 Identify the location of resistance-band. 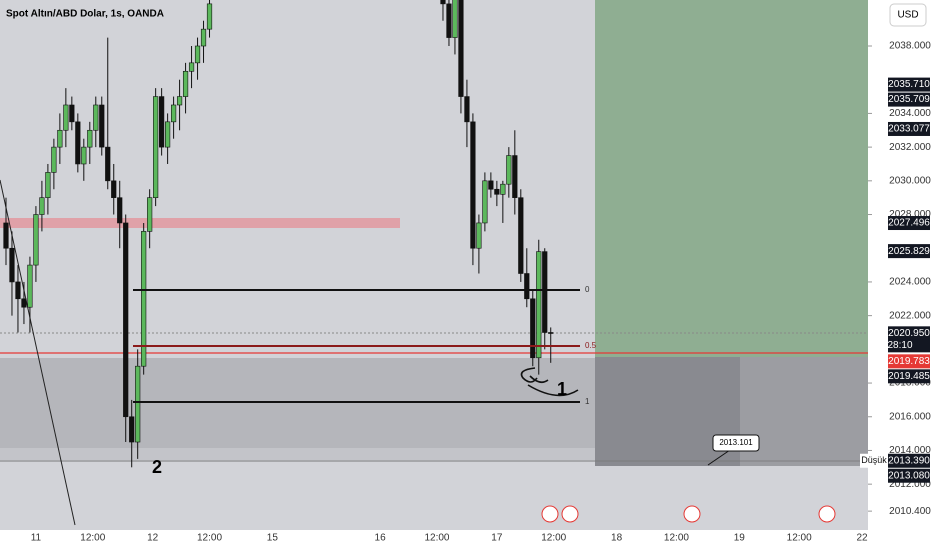
(200, 223).